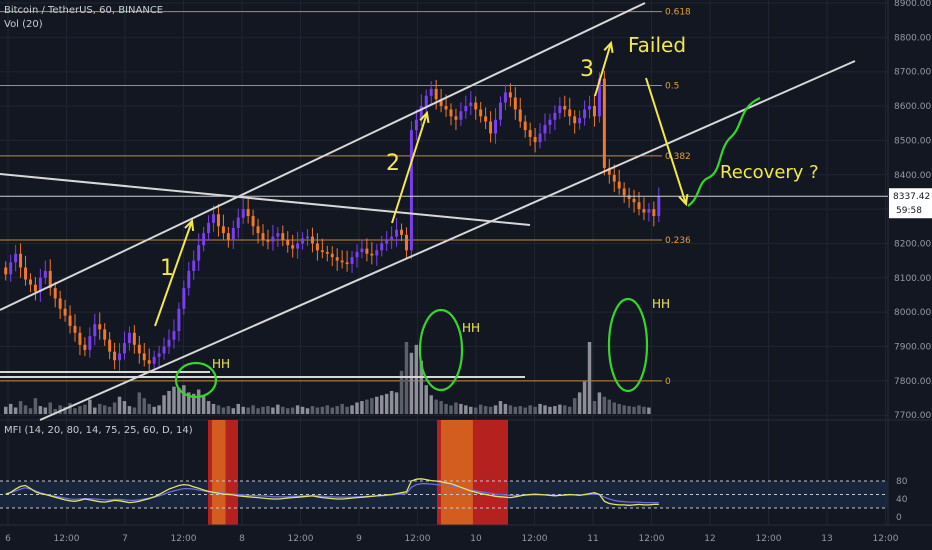  Describe the element at coordinates (910, 203) in the screenshot. I see `last-price-badge` at that location.